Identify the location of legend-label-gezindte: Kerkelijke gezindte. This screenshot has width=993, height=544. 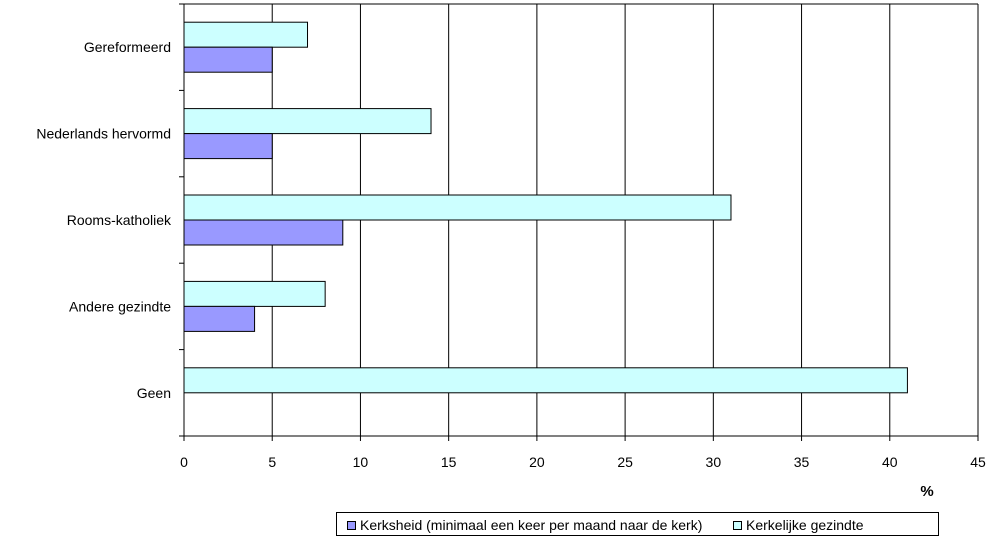
(805, 525).